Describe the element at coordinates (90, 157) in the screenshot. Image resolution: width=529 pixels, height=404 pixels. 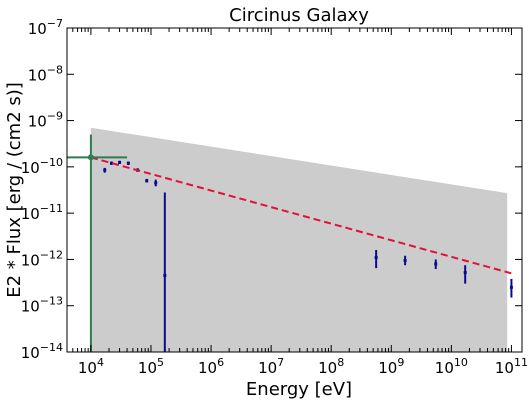
I see `reference-marker` at that location.